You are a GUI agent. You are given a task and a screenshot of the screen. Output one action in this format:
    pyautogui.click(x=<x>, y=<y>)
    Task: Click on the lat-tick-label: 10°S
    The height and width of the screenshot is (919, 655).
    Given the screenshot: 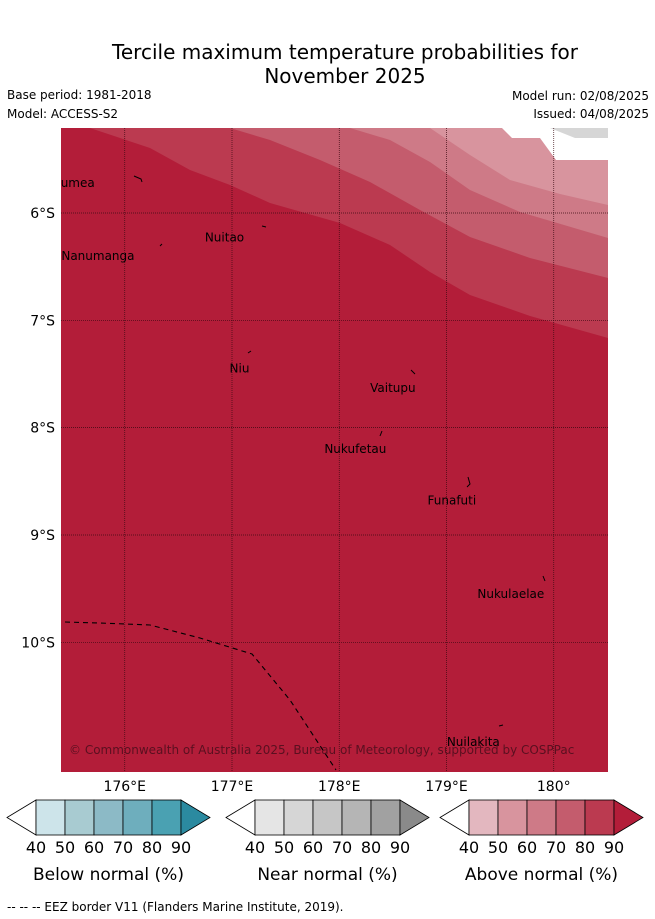 What is the action you would take?
    pyautogui.click(x=38, y=643)
    